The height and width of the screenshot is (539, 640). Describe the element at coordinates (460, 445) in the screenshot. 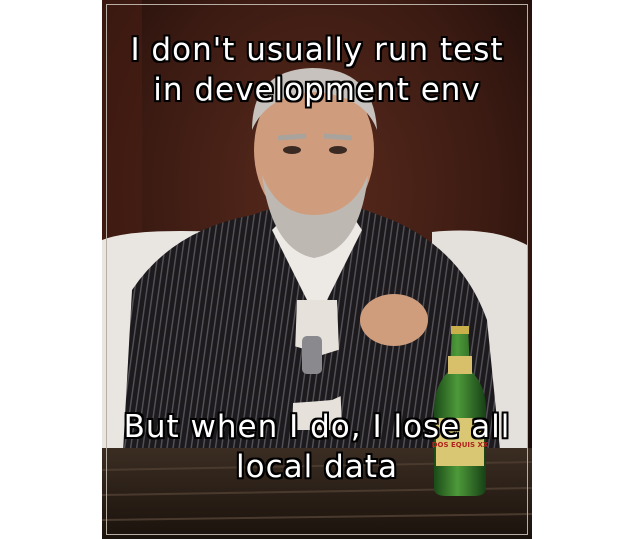

I see `bottle-label-text: DOS EQUIS XX` at that location.